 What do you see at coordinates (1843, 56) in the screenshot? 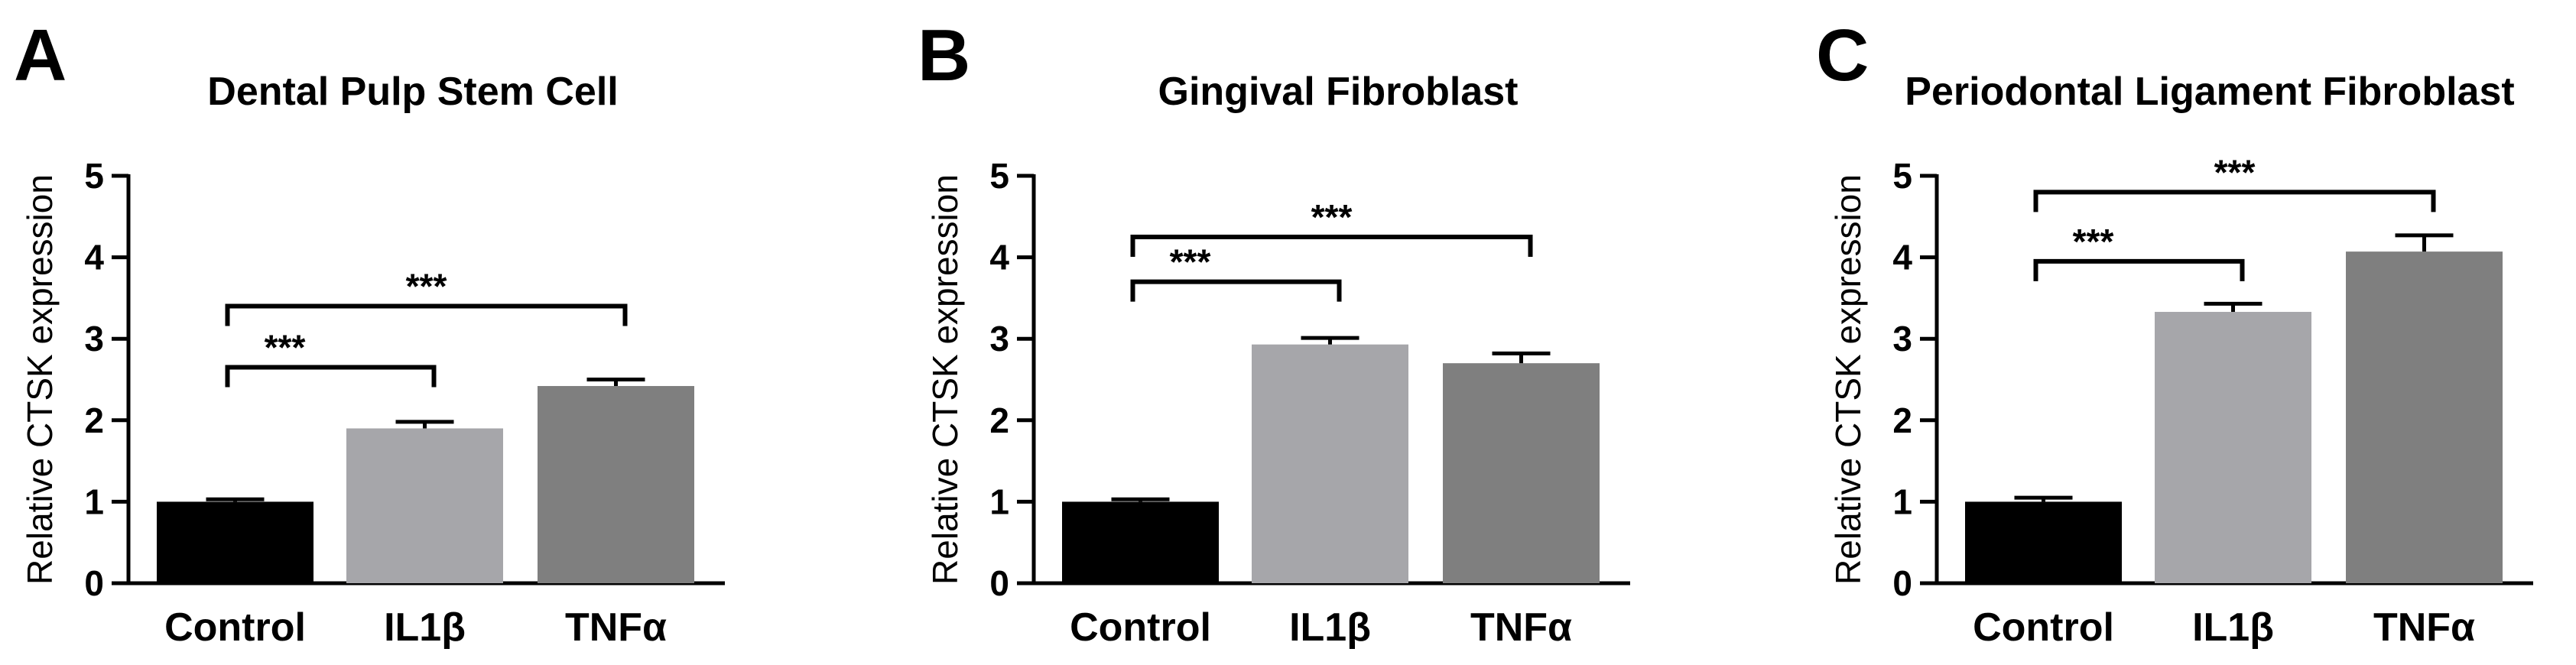
I see `panel-letter: C` at bounding box center [1843, 56].